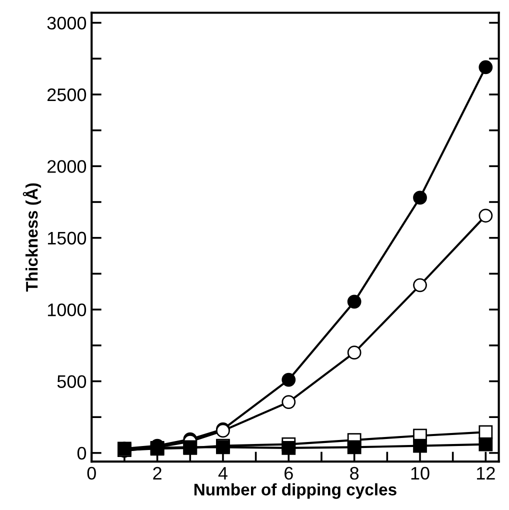 This screenshot has height=510, width=509. What do you see at coordinates (157, 473) in the screenshot?
I see `x-tick-label: 2` at bounding box center [157, 473].